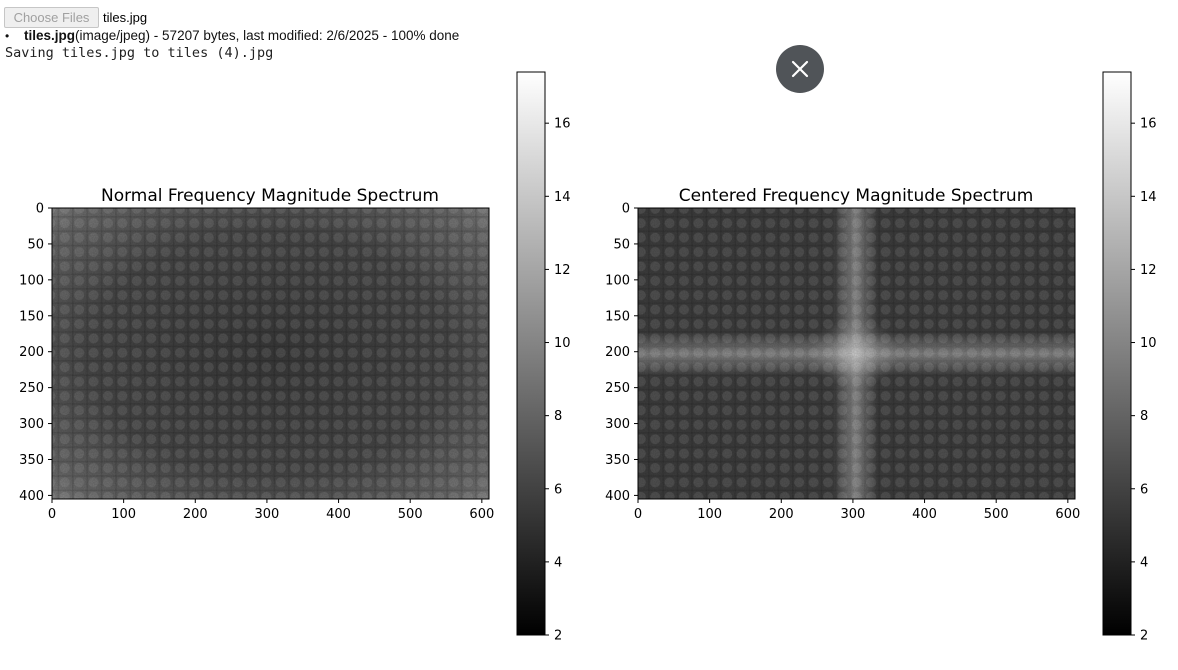  I want to click on close-icon, so click(800, 69).